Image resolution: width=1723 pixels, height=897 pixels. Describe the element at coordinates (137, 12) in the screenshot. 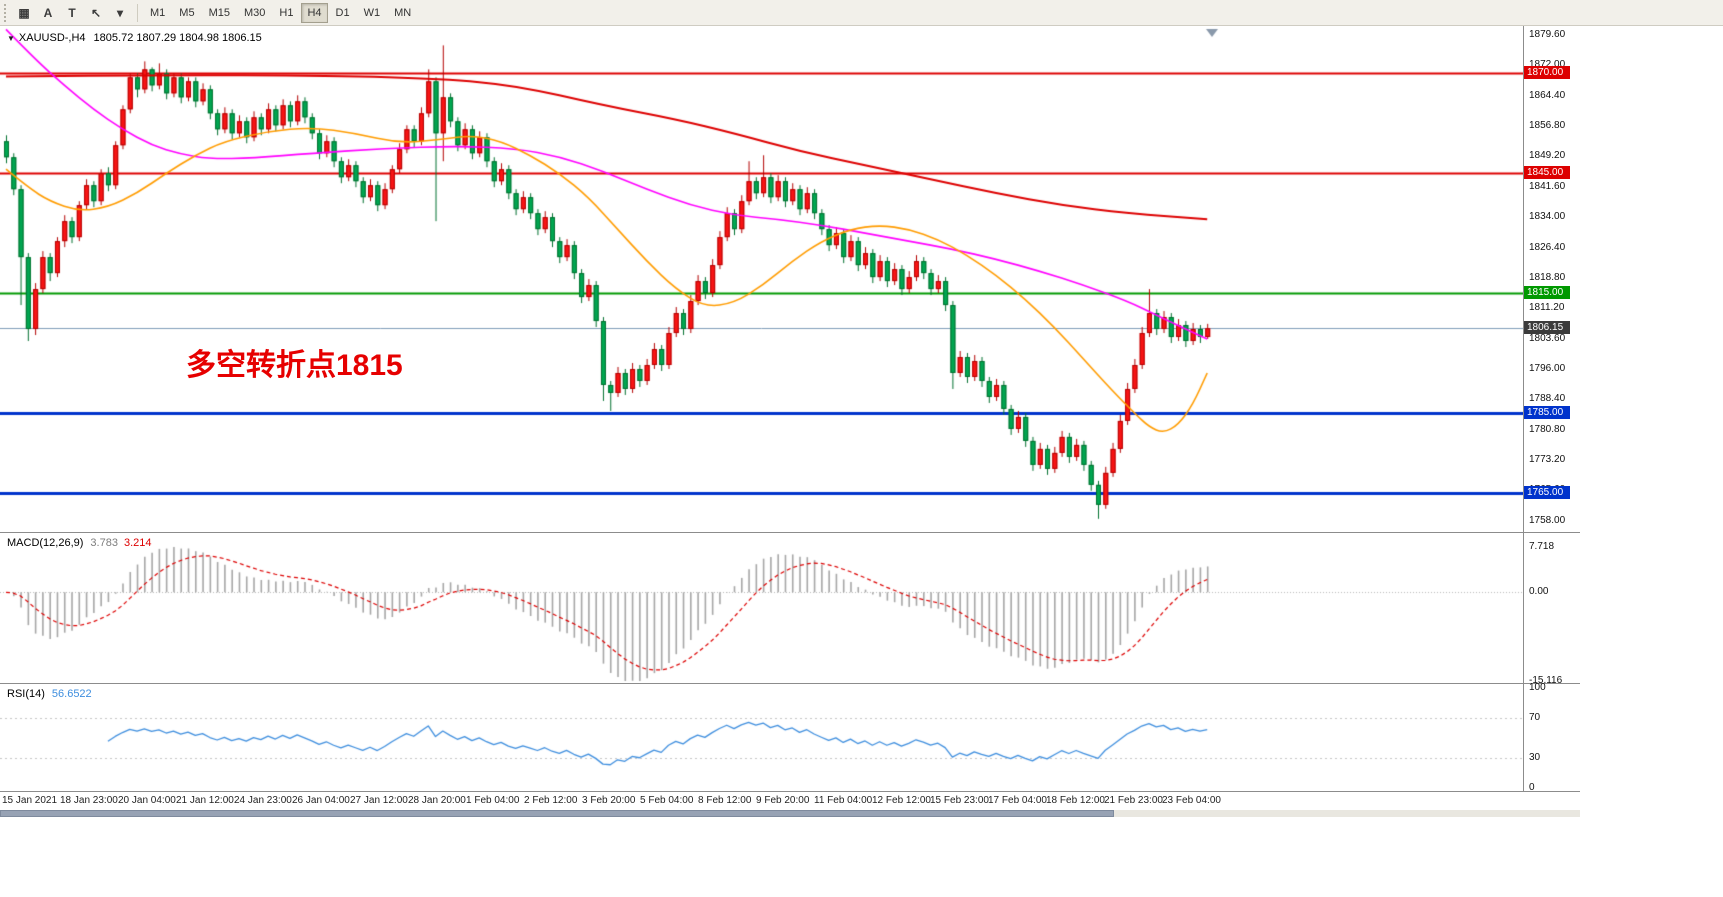

I see `toolbar-separator` at that location.